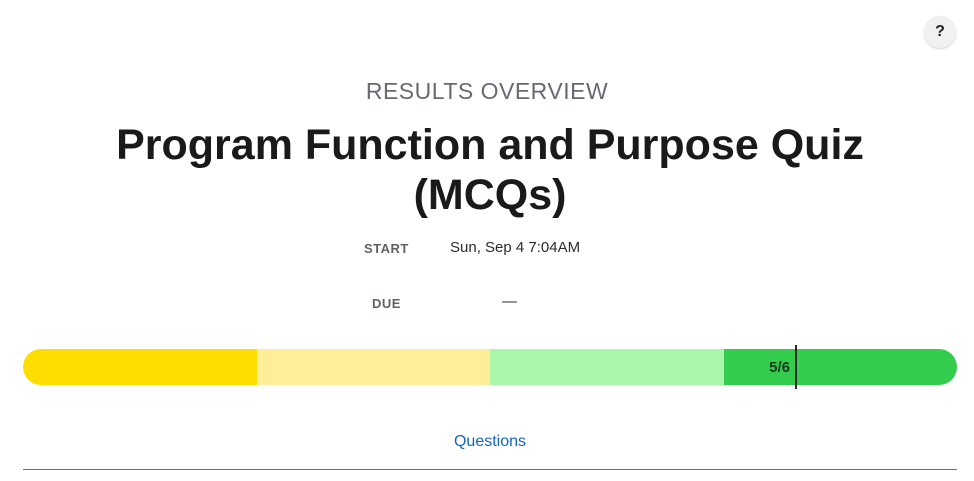 This screenshot has height=481, width=974. What do you see at coordinates (490, 441) in the screenshot?
I see `tab-questions: Questions` at bounding box center [490, 441].